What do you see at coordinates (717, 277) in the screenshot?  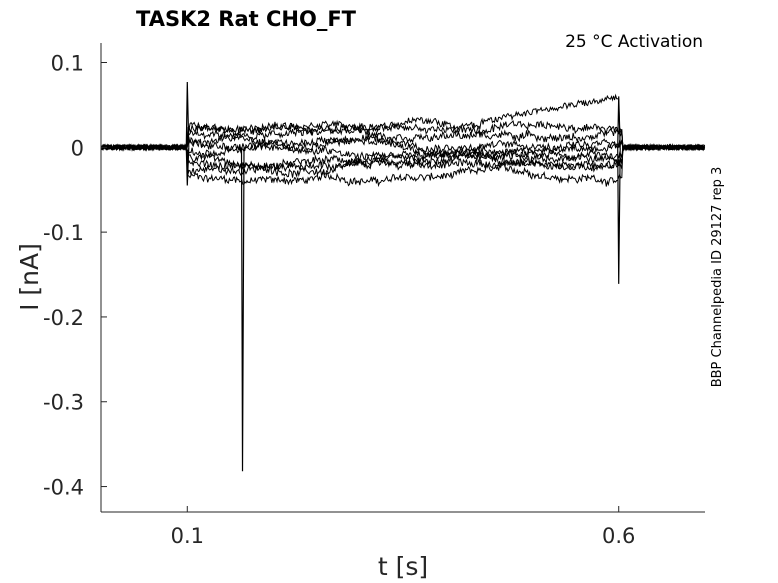 I see `side-label: BBP Channelpedia ID 29127 rep 3` at bounding box center [717, 277].